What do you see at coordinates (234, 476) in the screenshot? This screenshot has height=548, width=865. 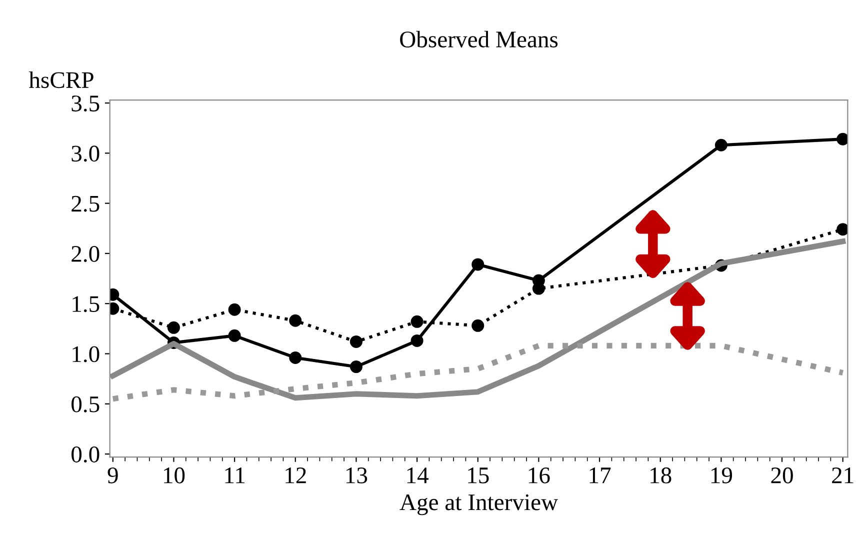 I see `x-tick-label: 11` at bounding box center [234, 476].